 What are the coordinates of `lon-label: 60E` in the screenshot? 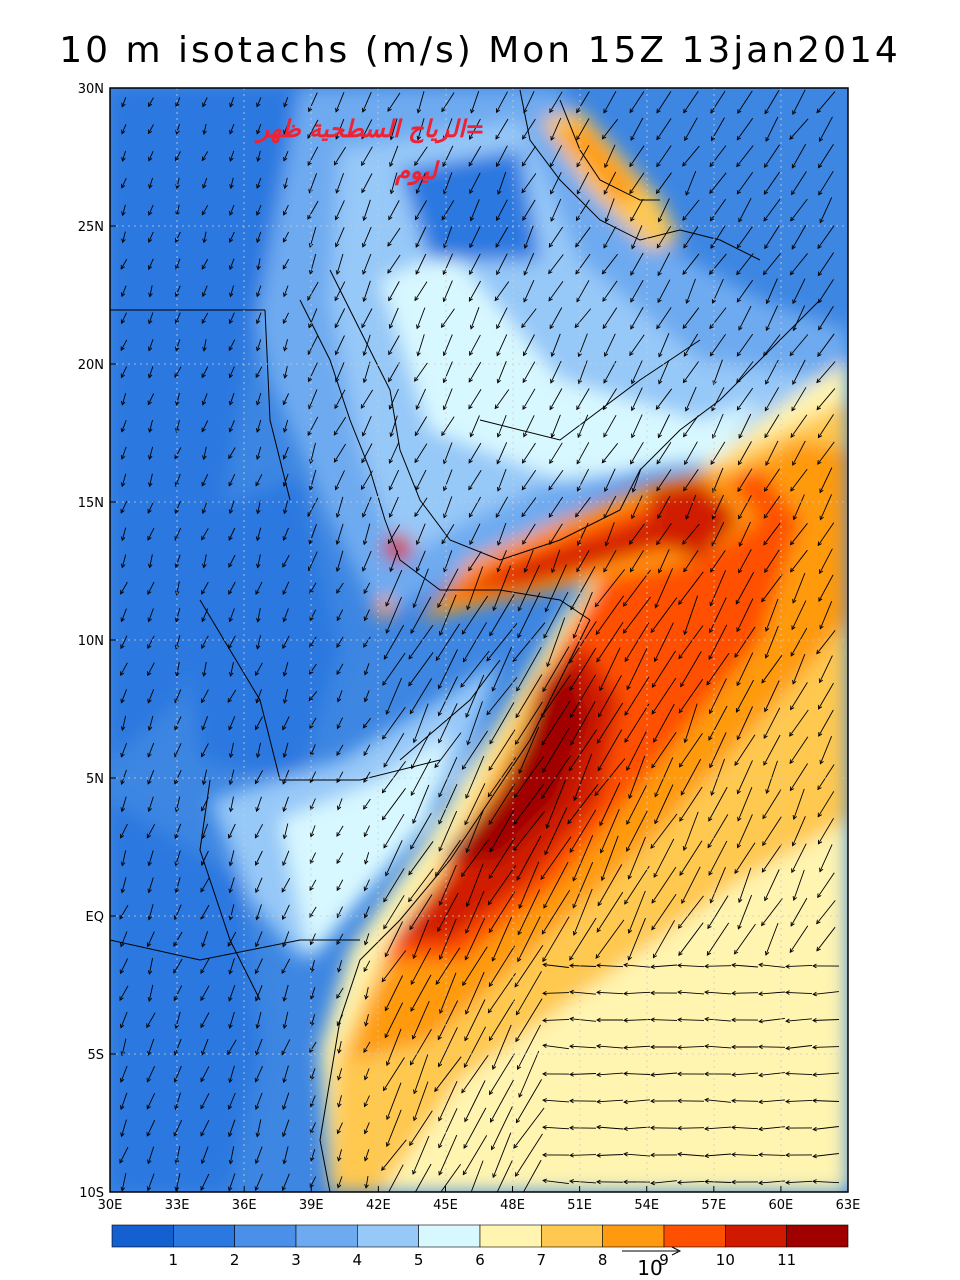 It's located at (781, 1205).